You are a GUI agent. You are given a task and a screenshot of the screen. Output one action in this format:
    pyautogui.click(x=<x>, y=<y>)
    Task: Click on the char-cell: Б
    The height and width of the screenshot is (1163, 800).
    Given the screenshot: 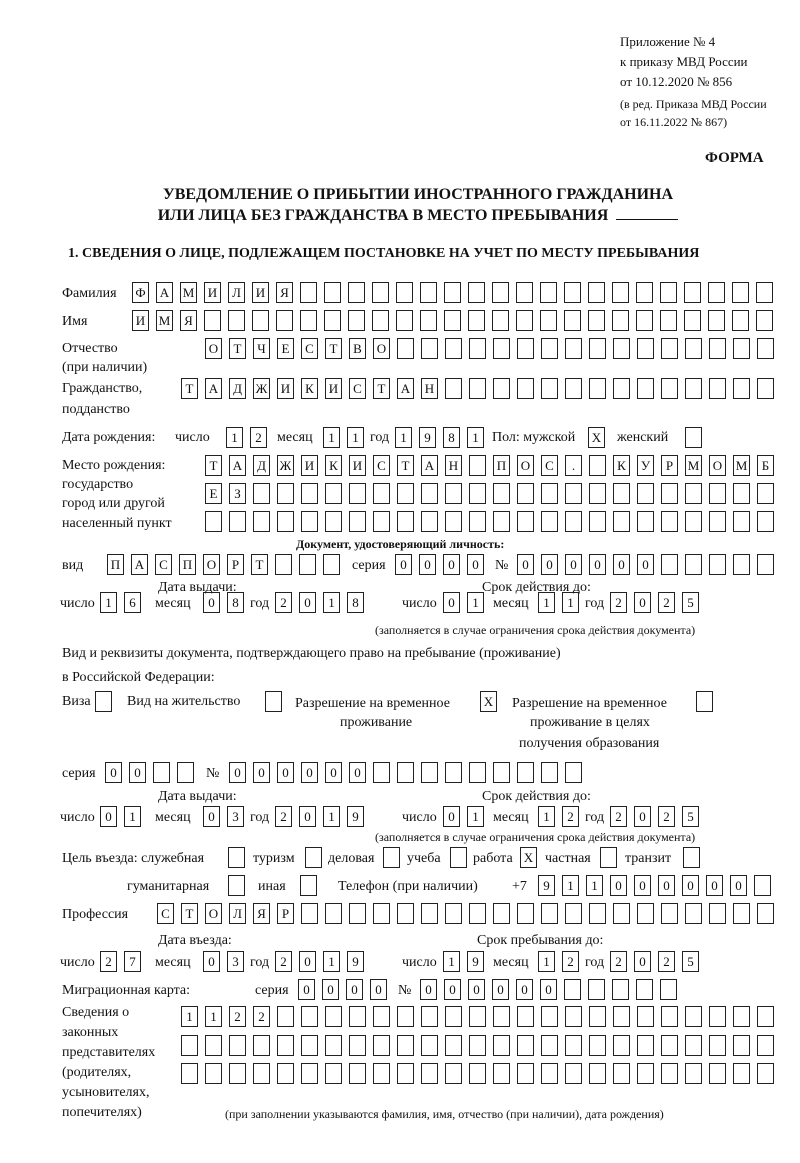 What is the action you would take?
    pyautogui.click(x=765, y=465)
    